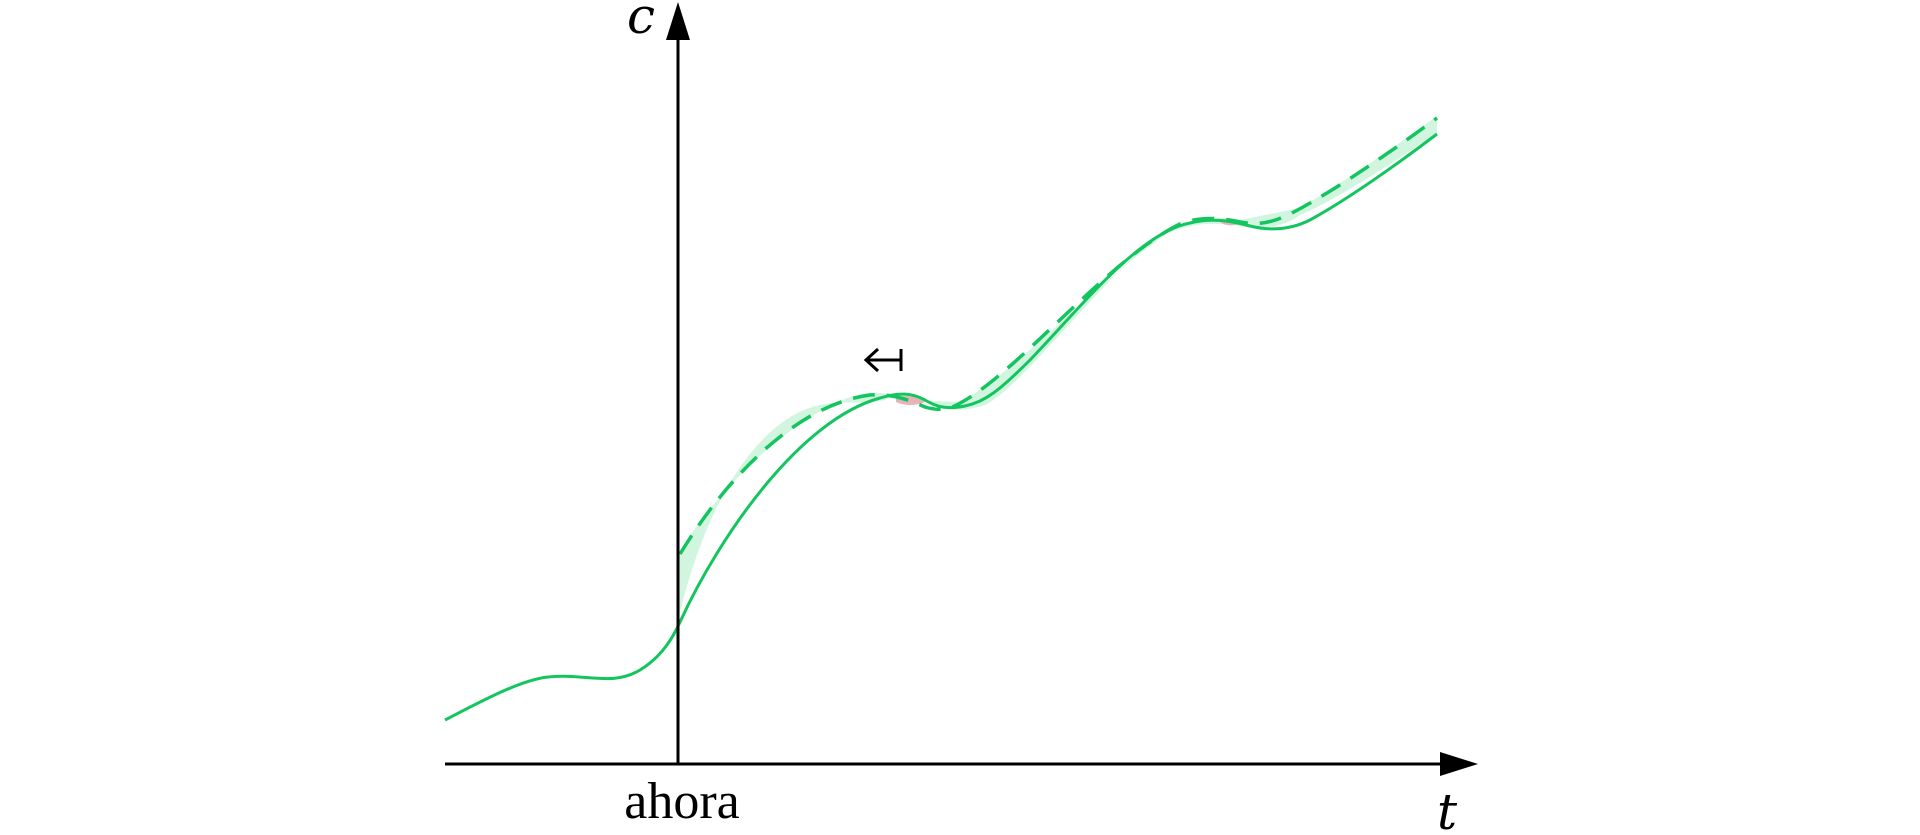 This screenshot has width=1920, height=835. Describe the element at coordinates (678, 21) in the screenshot. I see `y-axis-arrowhead` at that location.